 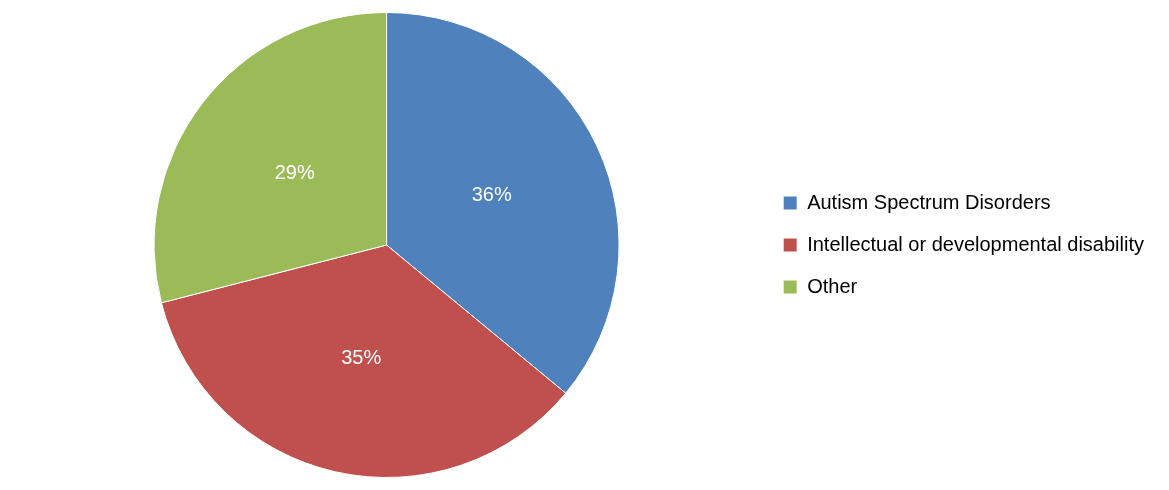 What do you see at coordinates (975, 243) in the screenshot?
I see `legend-label: Intellectual or developmental disability` at bounding box center [975, 243].